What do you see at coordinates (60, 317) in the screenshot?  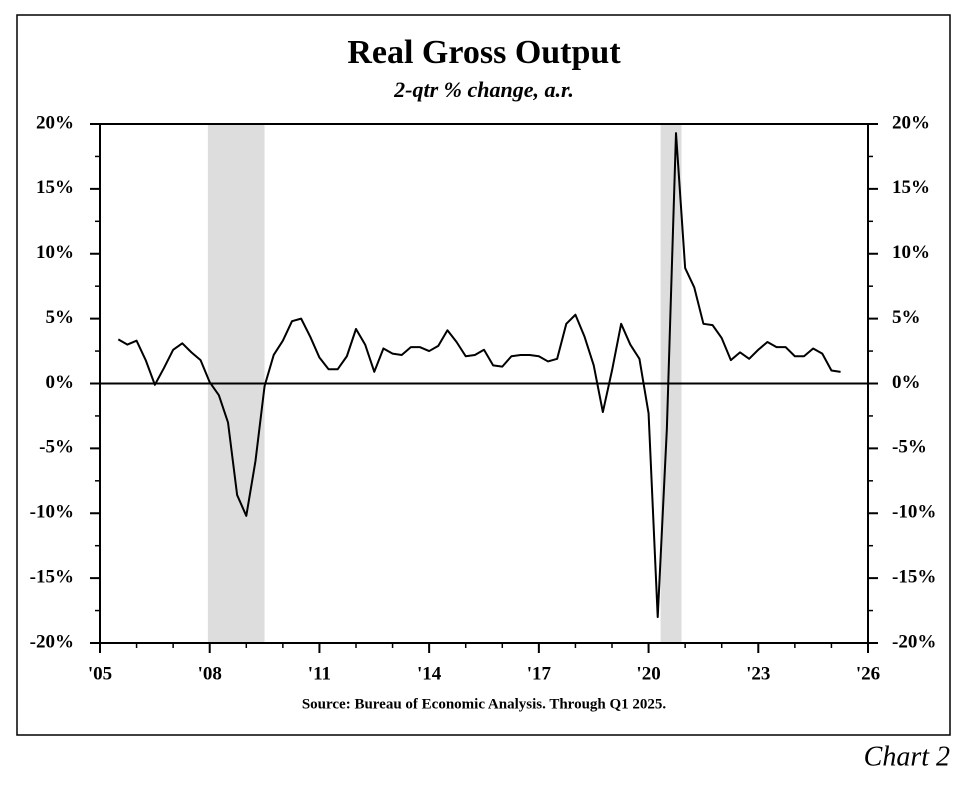 I see `y-tick-label: 5%` at bounding box center [60, 317].